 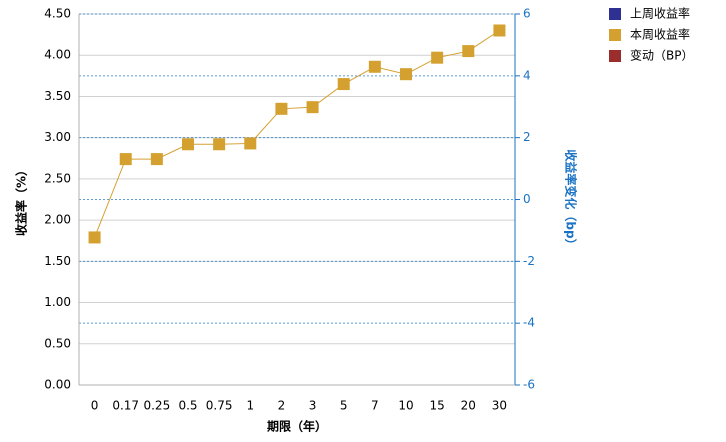 What do you see at coordinates (499, 406) in the screenshot?
I see `x-tick-label: 30` at bounding box center [499, 406].